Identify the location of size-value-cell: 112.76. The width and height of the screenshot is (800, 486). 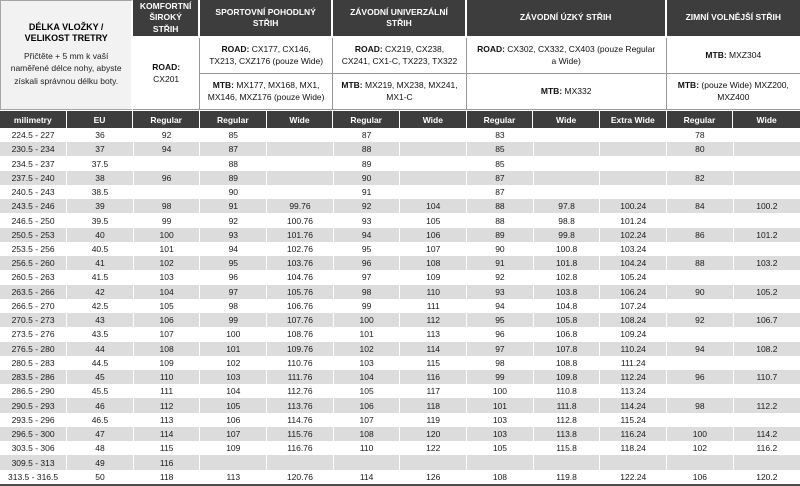
(300, 391).